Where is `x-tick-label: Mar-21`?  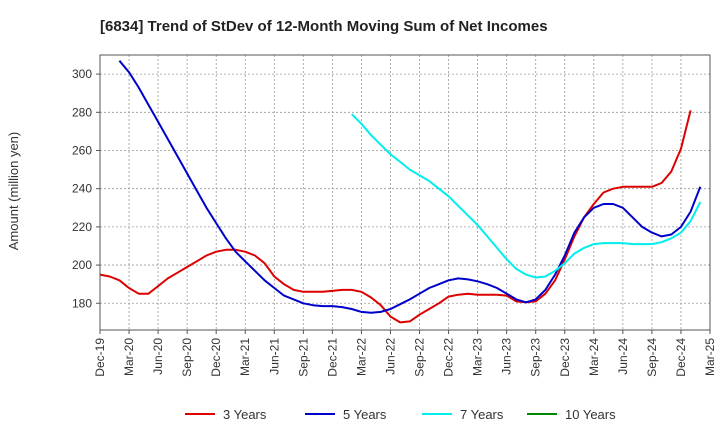 x-tick-label: Mar-21 is located at coordinates (245, 357).